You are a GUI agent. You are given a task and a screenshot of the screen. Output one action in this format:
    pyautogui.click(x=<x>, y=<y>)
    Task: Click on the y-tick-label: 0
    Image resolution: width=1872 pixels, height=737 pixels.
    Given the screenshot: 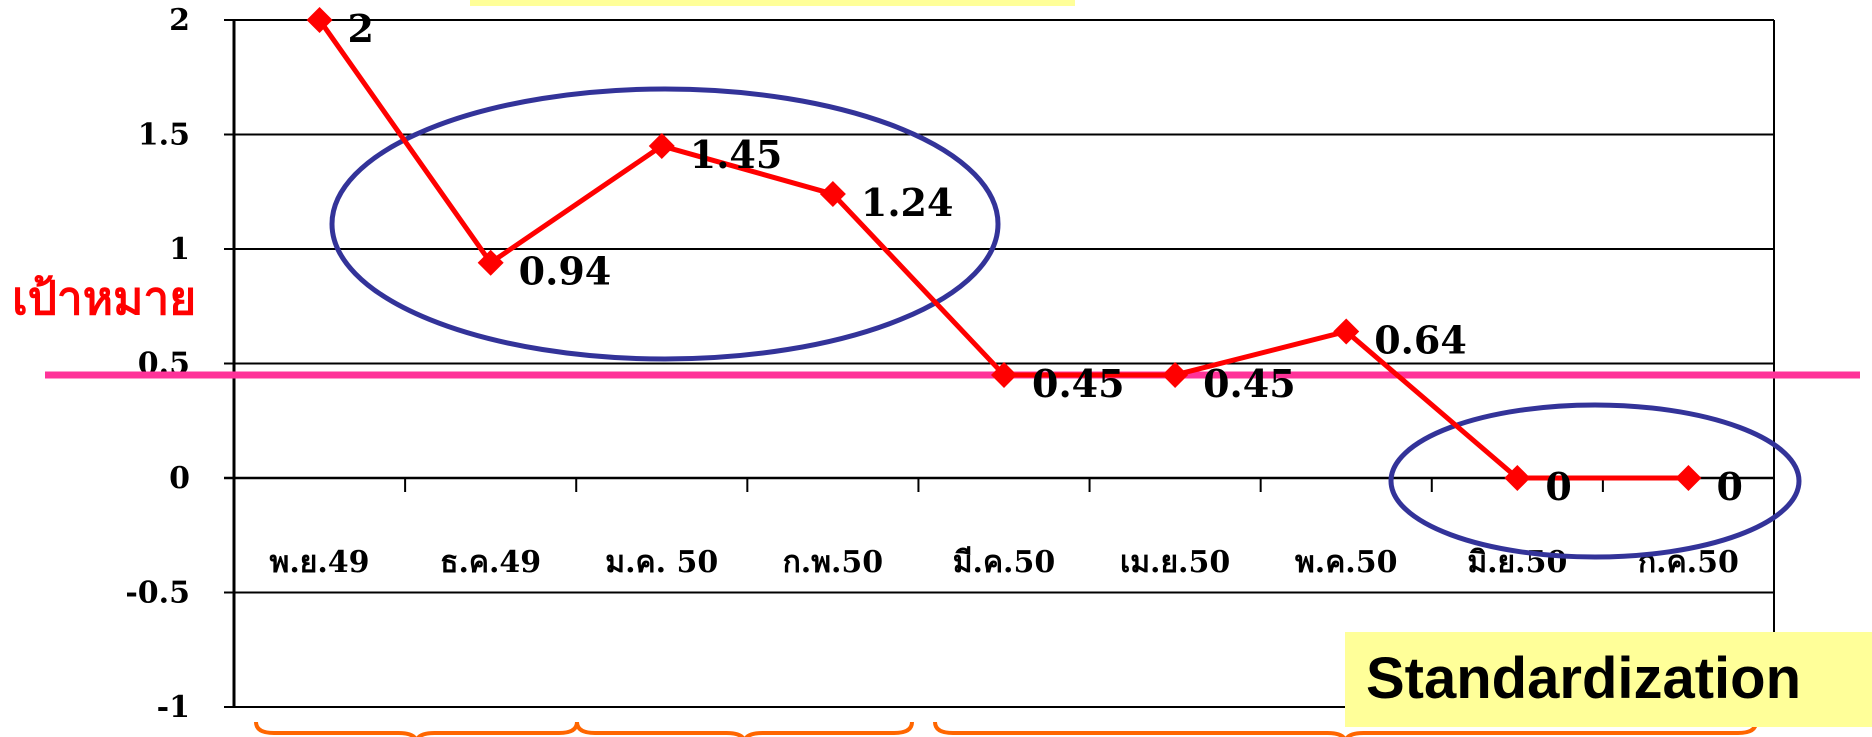 What is the action you would take?
    pyautogui.click(x=179, y=478)
    